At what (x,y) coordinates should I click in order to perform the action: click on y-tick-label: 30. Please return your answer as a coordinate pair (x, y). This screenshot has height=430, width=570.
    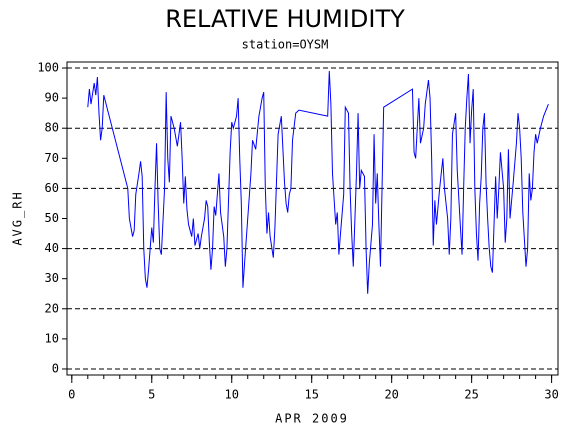
    Looking at the image, I should click on (52, 278).